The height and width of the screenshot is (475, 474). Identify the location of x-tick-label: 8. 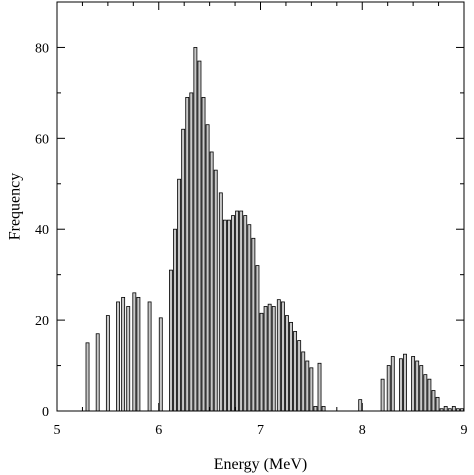
(362, 430).